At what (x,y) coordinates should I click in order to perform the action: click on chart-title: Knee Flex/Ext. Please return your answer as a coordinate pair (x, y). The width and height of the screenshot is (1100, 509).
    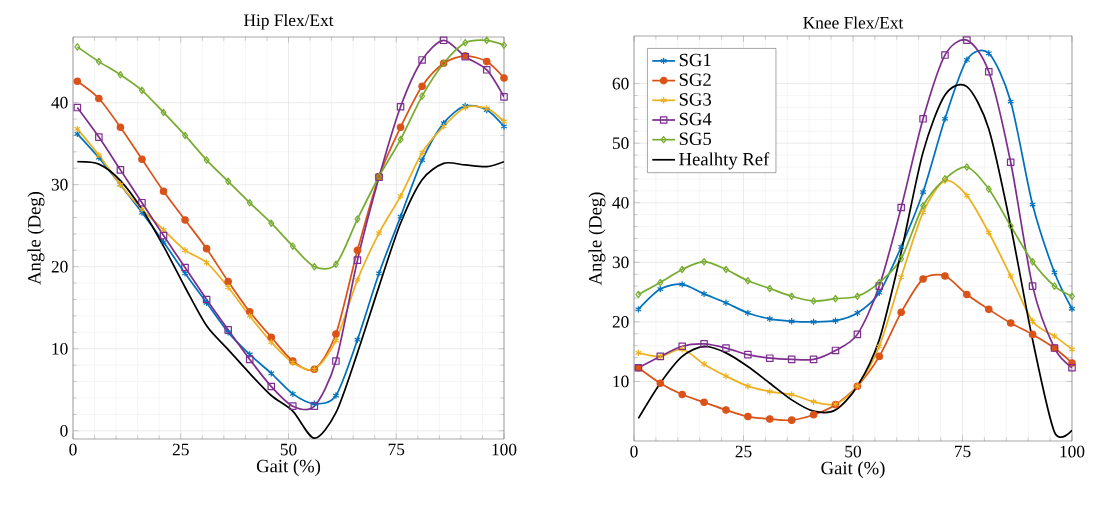
    Looking at the image, I should click on (853, 22).